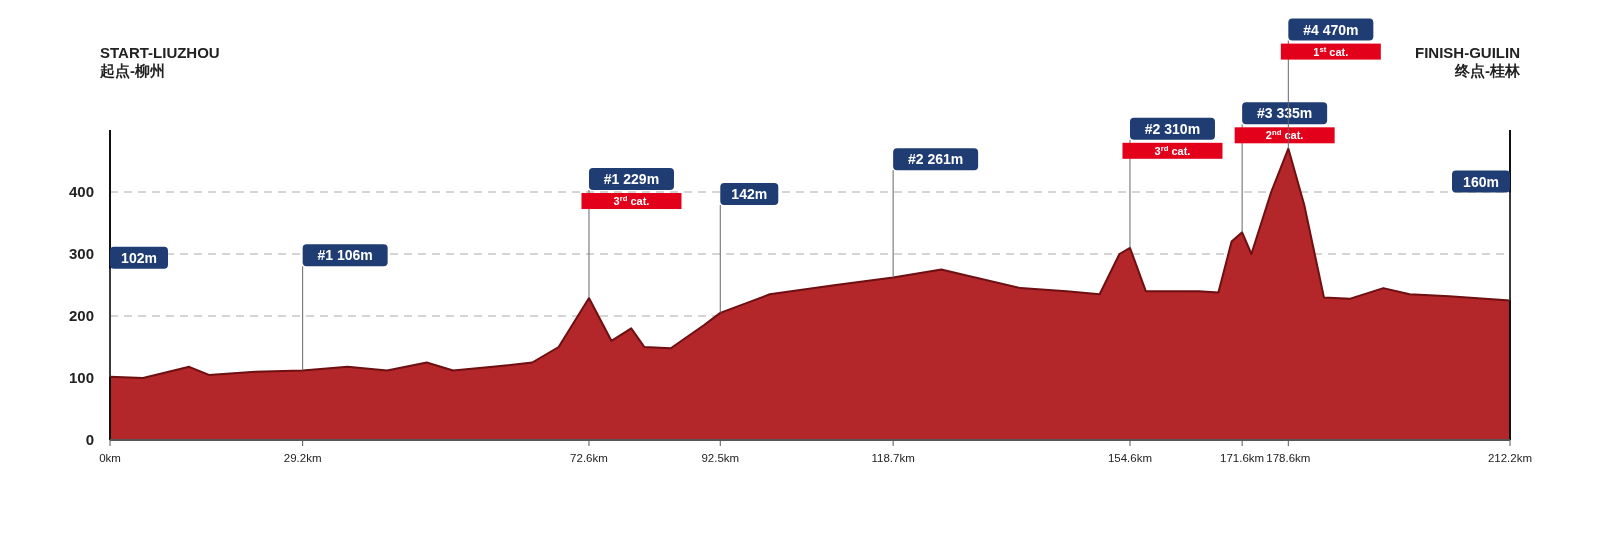  I want to click on annotation: #3 335m, so click(1285, 113).